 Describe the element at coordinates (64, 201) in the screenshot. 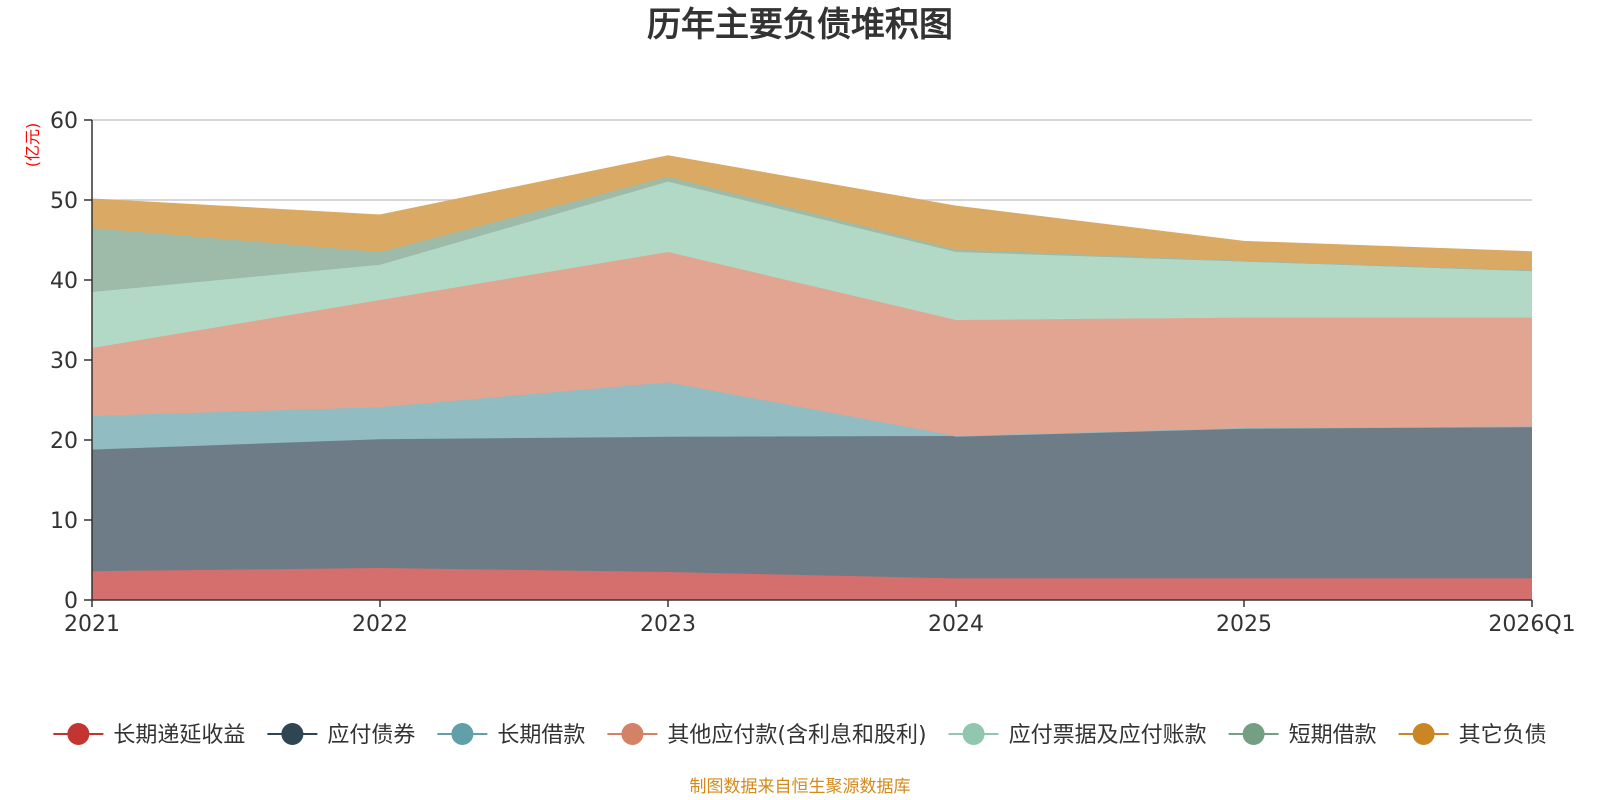

I see `y-tick-label: 50` at that location.